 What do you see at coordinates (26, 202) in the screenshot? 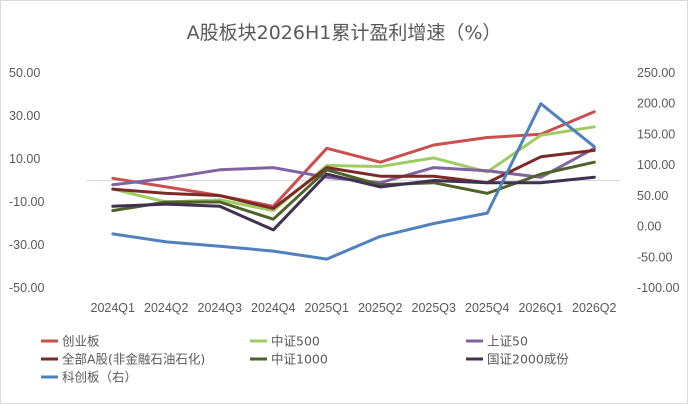
I see `y-left-tick-label: -10.00` at bounding box center [26, 202].